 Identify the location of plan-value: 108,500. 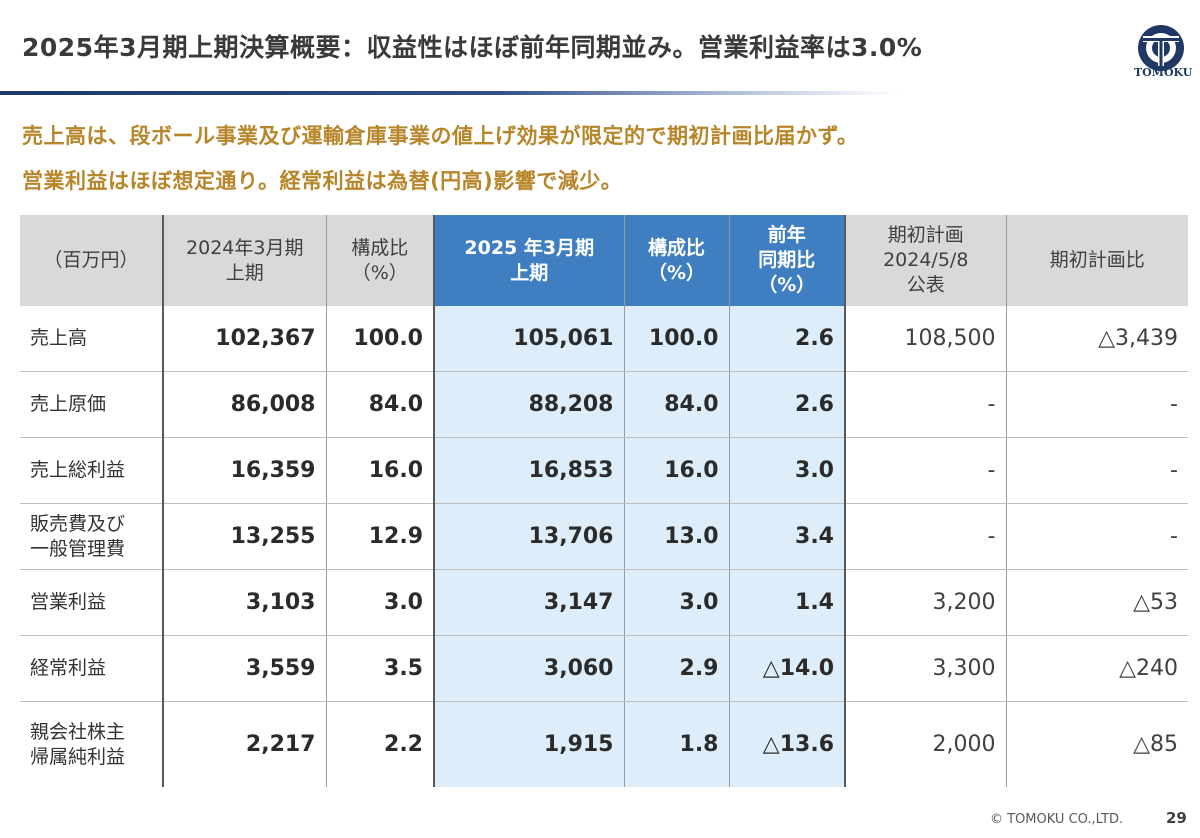
(926, 339).